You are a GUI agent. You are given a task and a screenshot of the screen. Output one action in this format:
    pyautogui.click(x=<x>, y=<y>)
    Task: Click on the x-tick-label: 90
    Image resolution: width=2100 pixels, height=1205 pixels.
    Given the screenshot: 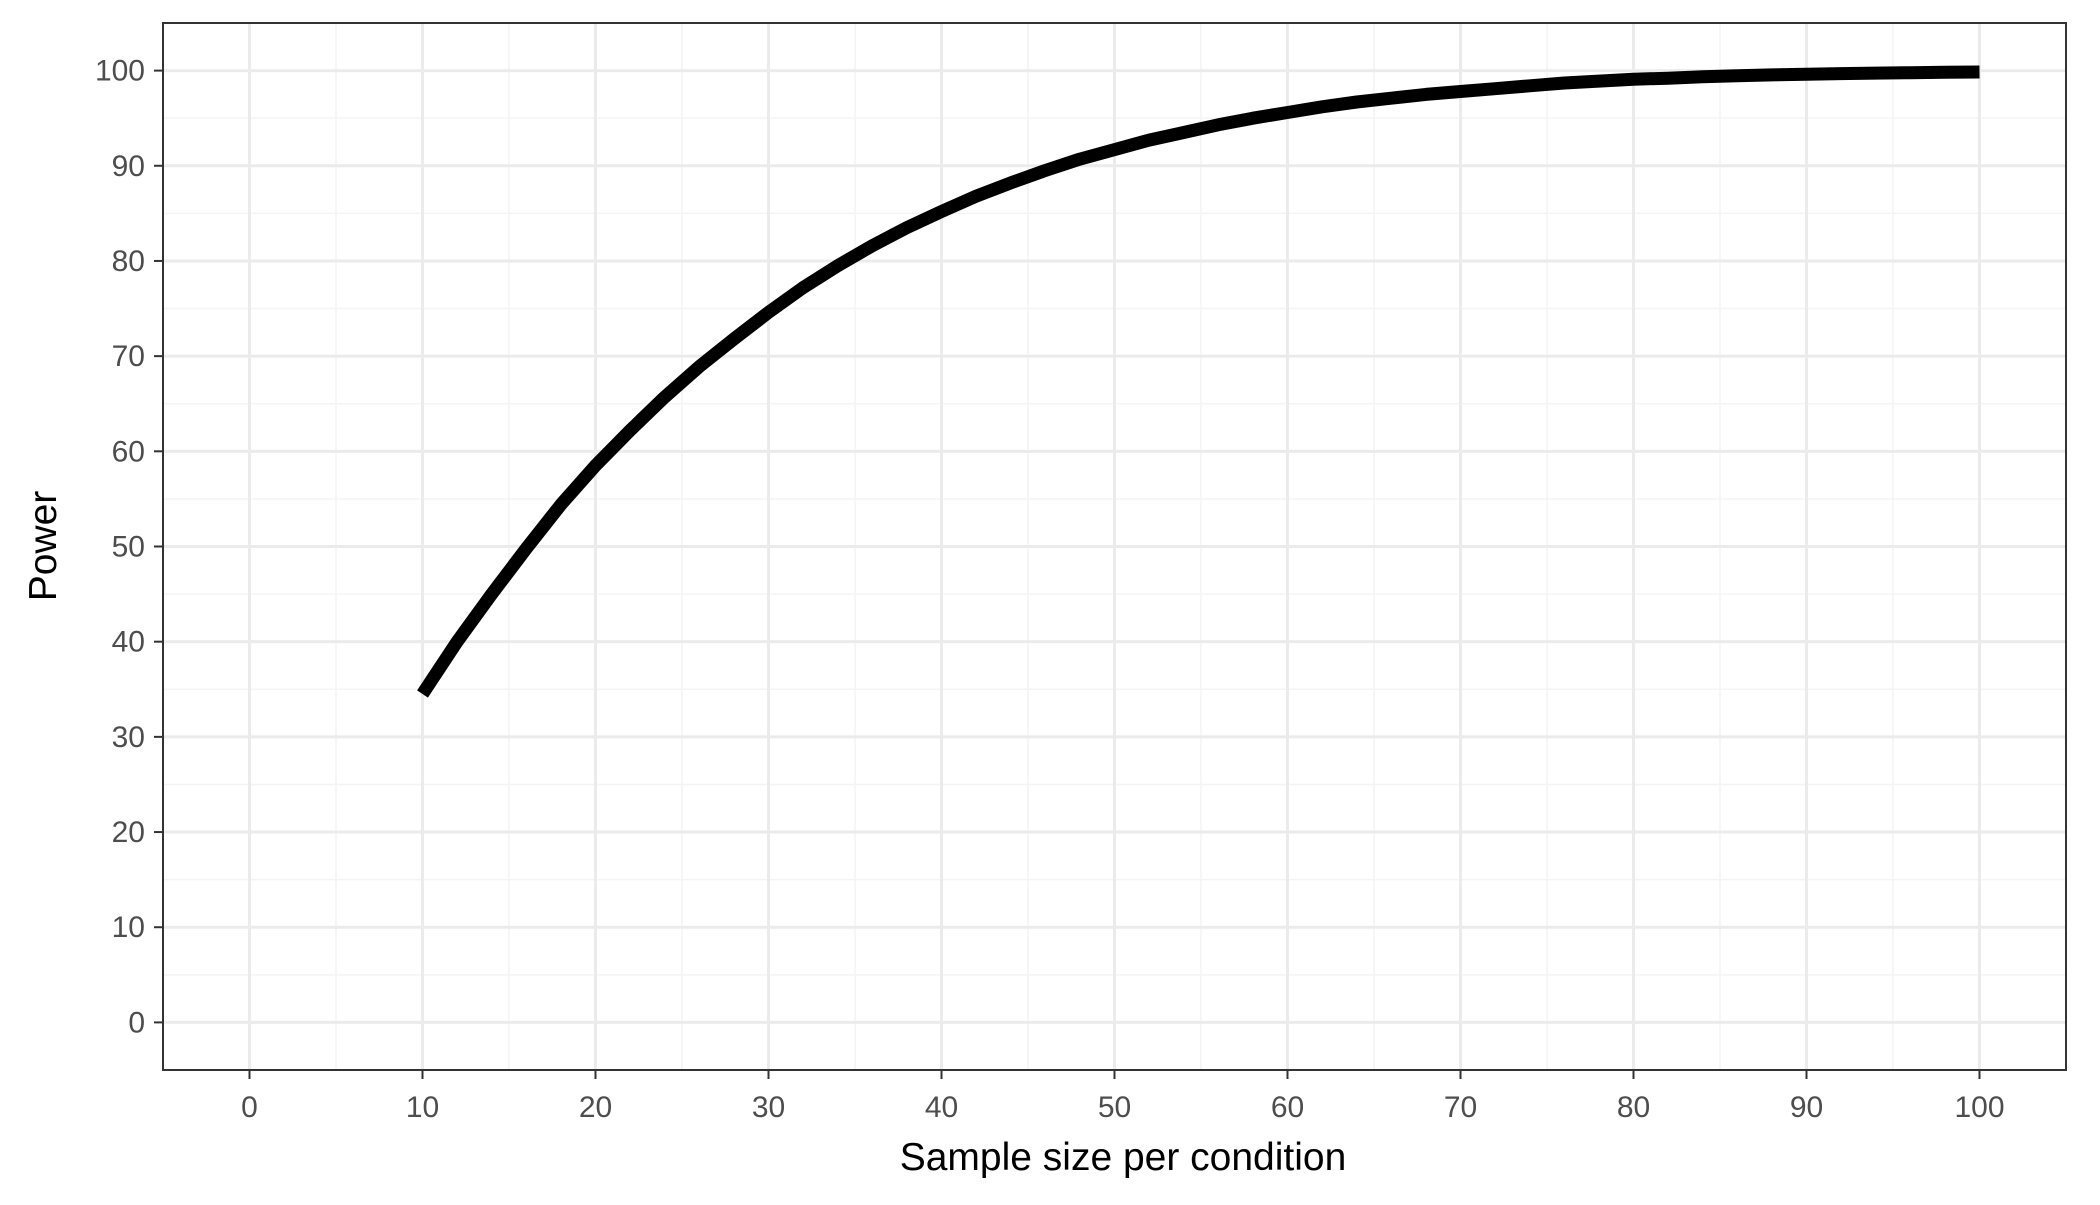 What is the action you would take?
    pyautogui.click(x=1806, y=1107)
    